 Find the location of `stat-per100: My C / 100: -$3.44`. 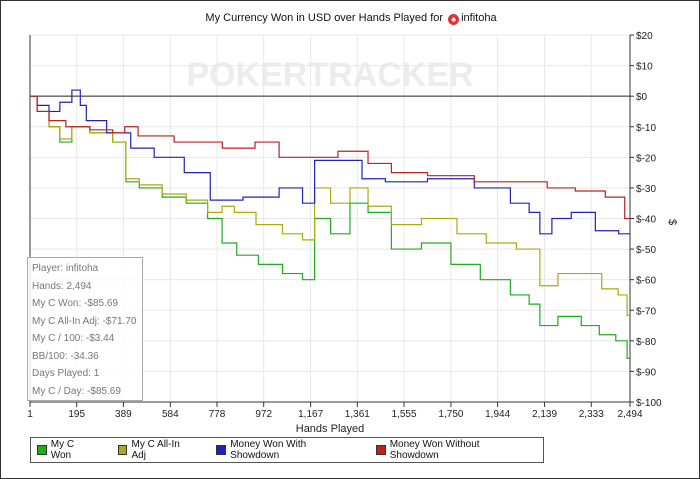

stat-per100: My C / 100: -$3.44 is located at coordinates (73, 338).